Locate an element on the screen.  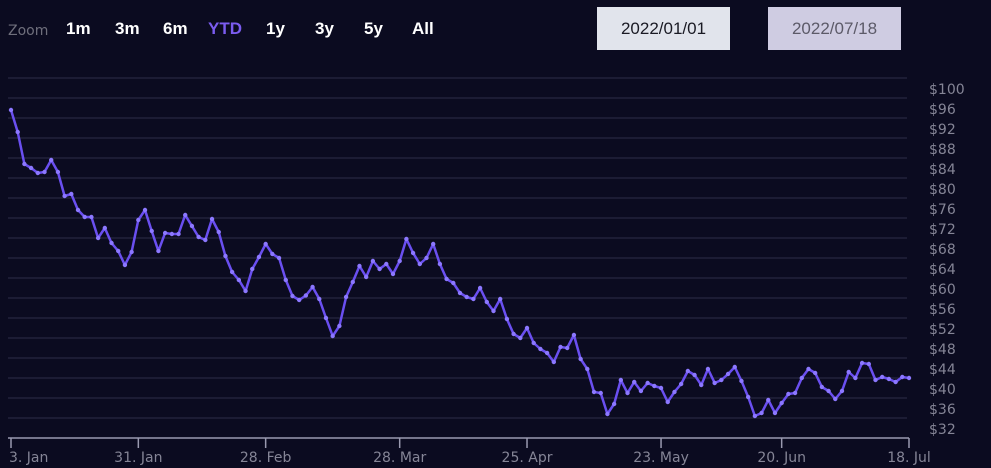
y-tick-label: $48 is located at coordinates (942, 350).